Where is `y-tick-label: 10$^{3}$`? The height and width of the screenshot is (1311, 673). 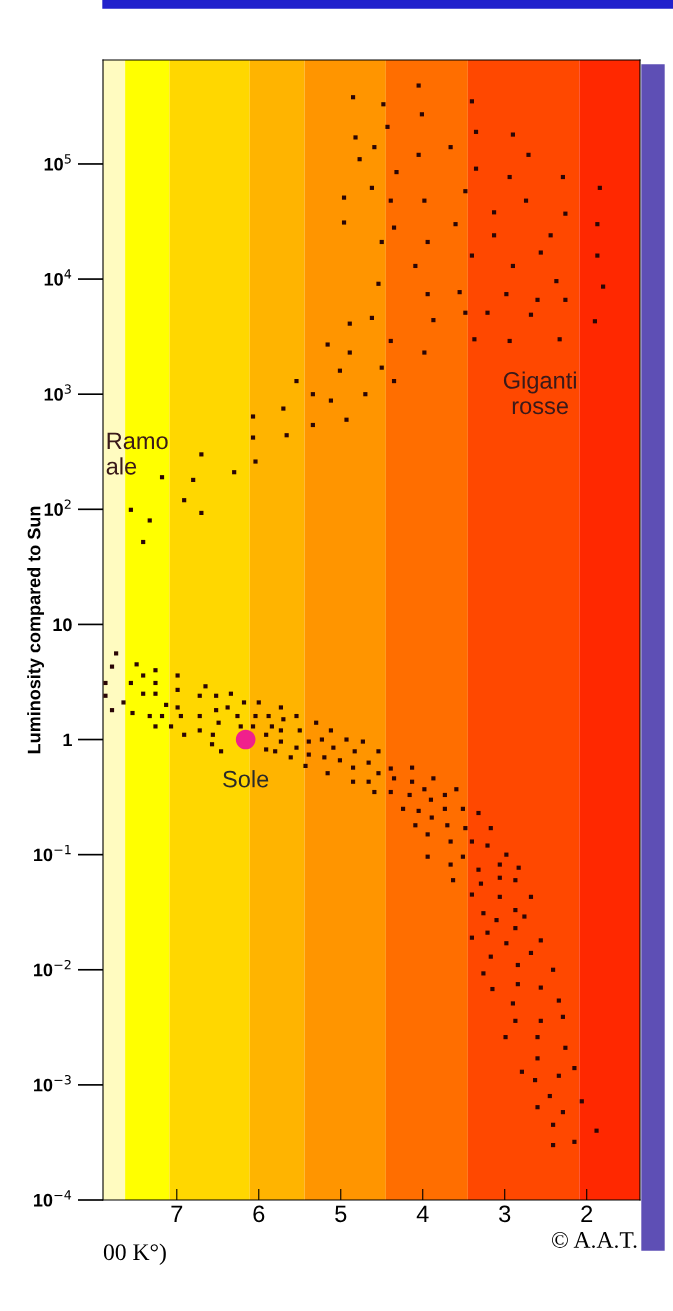
y-tick-label: 10$^{3}$ is located at coordinates (57, 392).